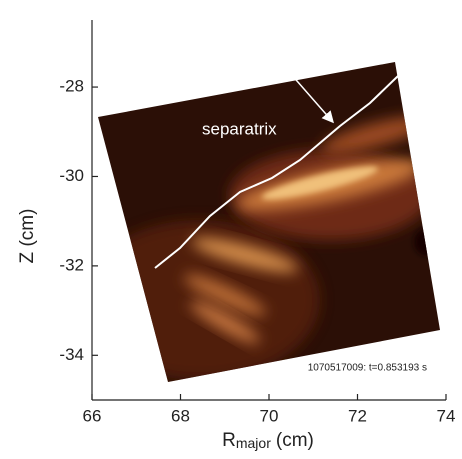 The width and height of the screenshot is (462, 459). I want to click on x-tick-label: 68, so click(180, 415).